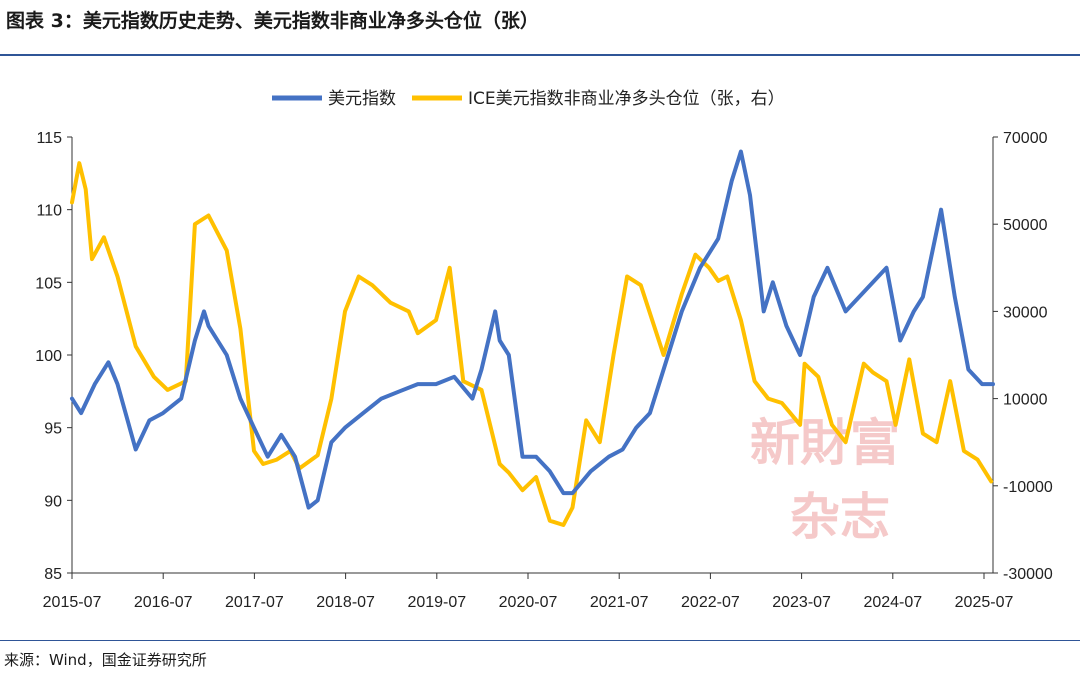 Image resolution: width=1080 pixels, height=674 pixels. I want to click on chart-title: 图表 3：美元指数历史走势、美元指数非商业净多头仓位（张）, so click(272, 21).